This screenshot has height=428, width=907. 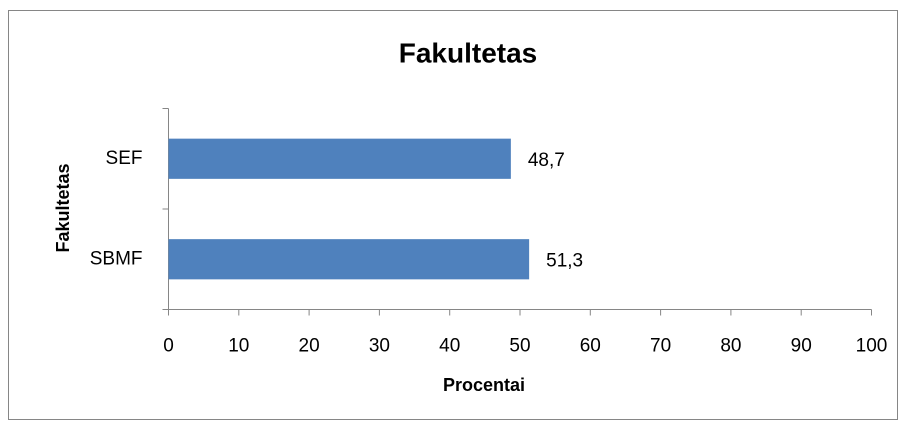 What do you see at coordinates (449, 346) in the screenshot?
I see `x-tick-label: 40` at bounding box center [449, 346].